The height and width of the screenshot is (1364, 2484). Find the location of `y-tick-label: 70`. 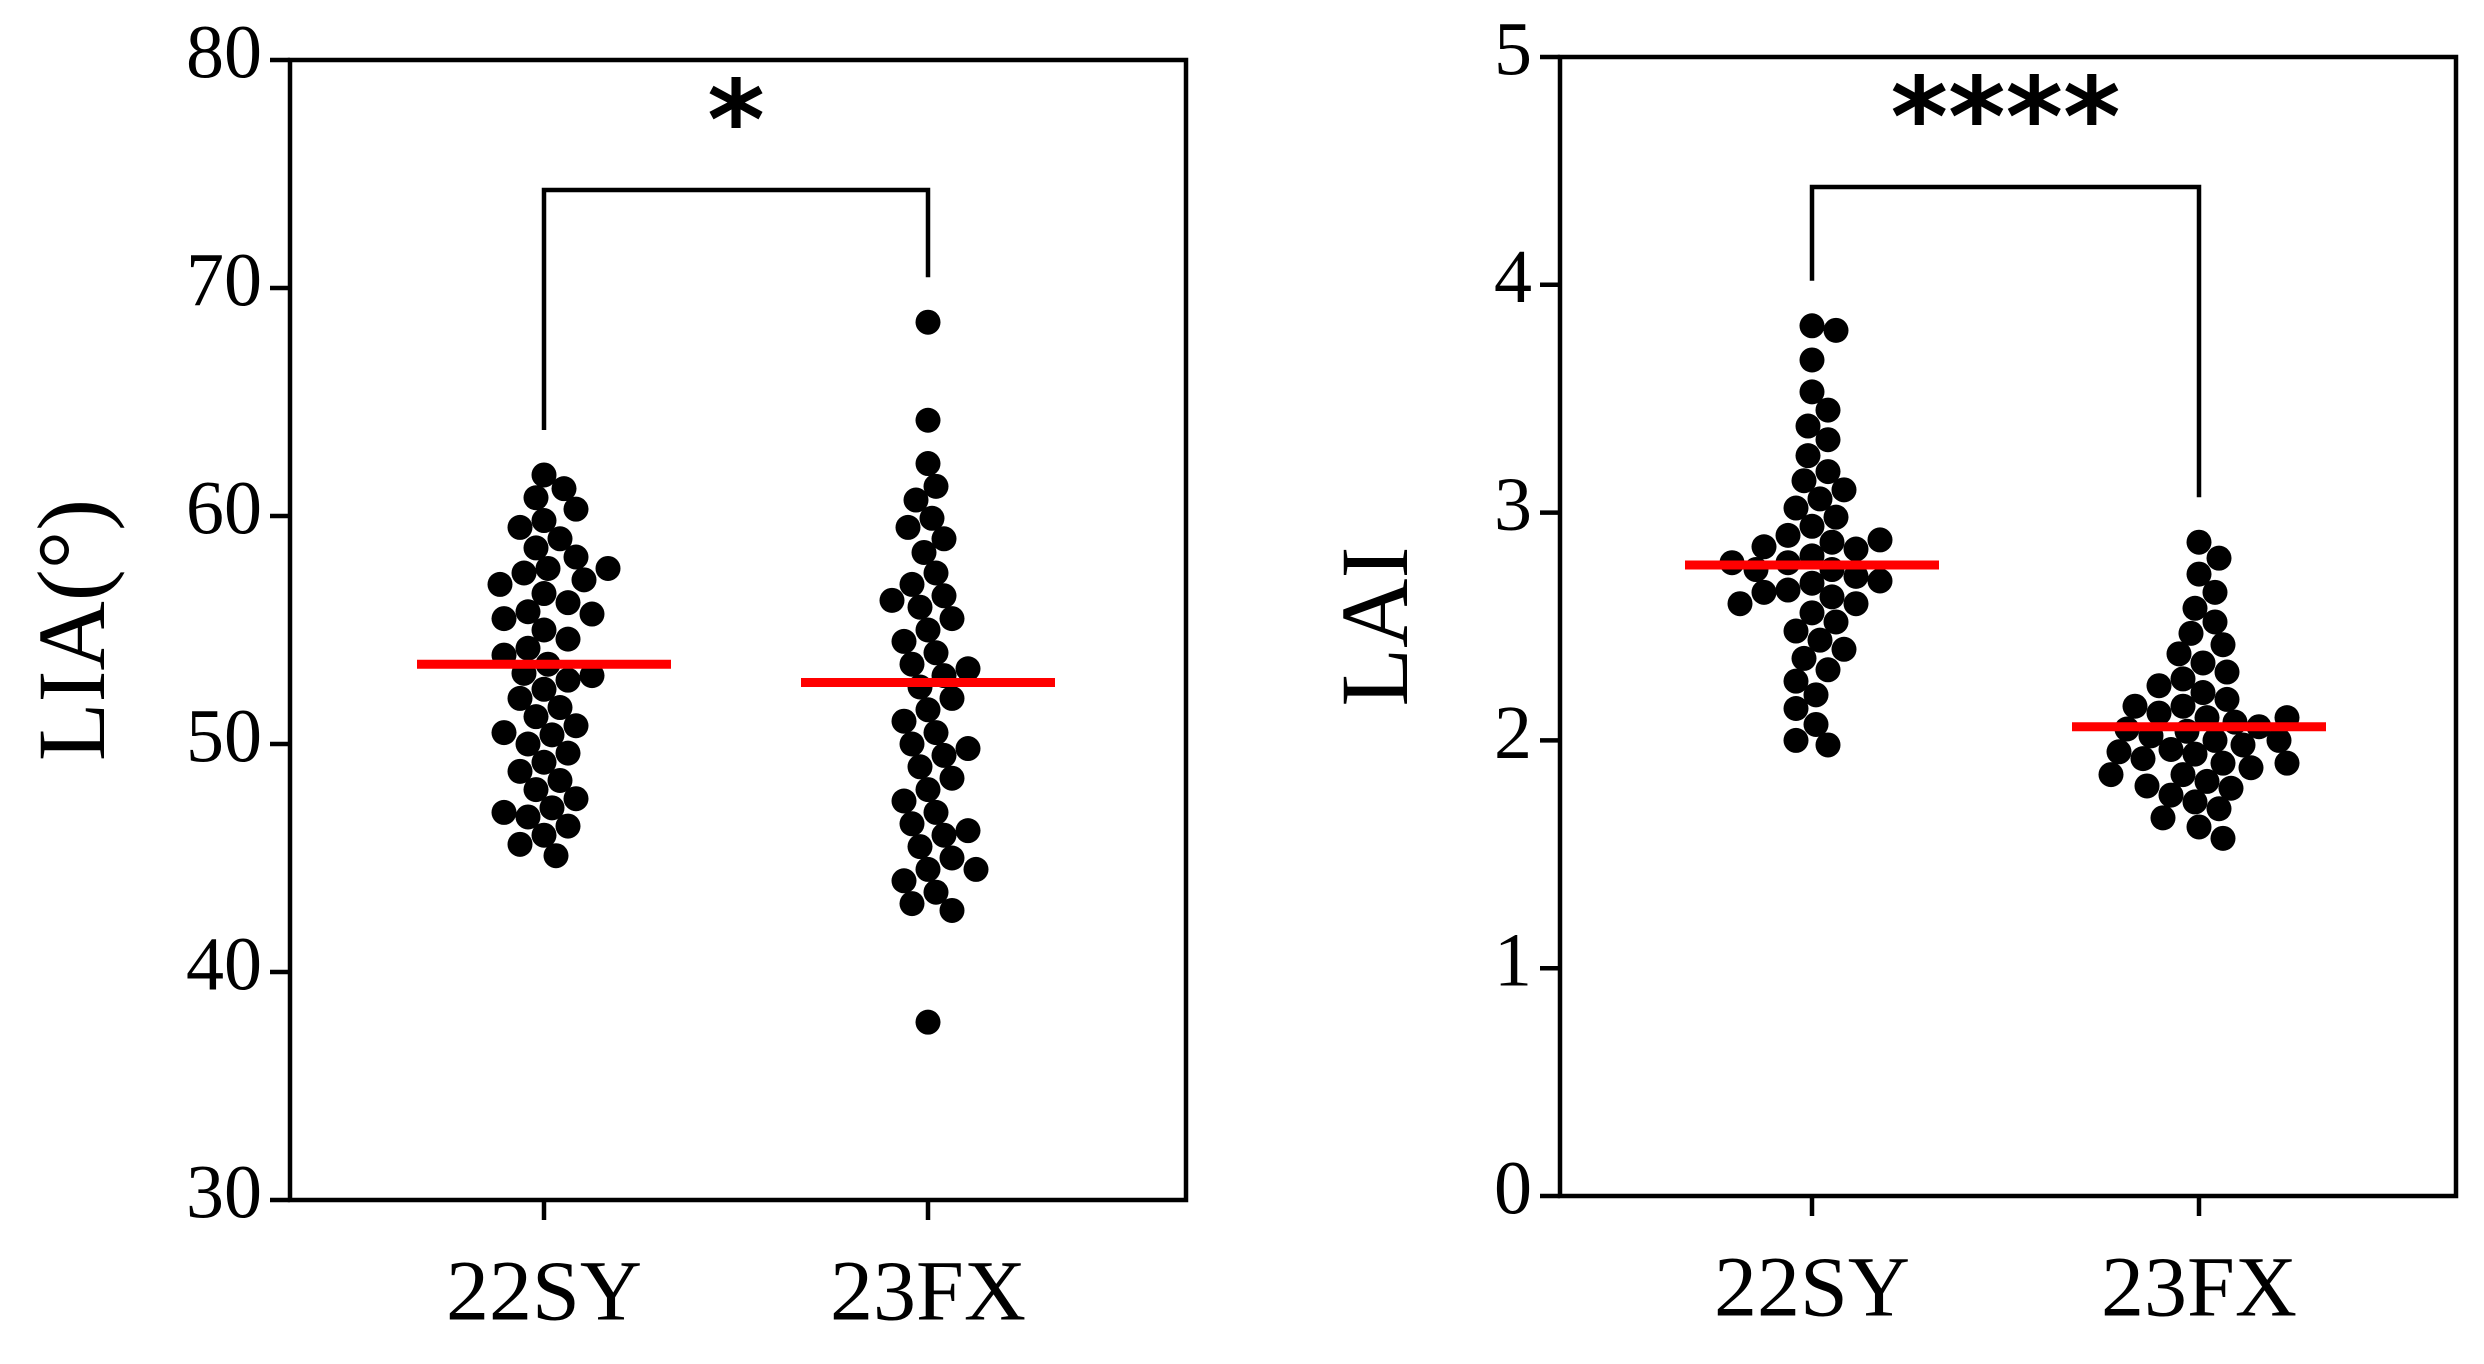

y-tick-label: 70 is located at coordinates (224, 280).